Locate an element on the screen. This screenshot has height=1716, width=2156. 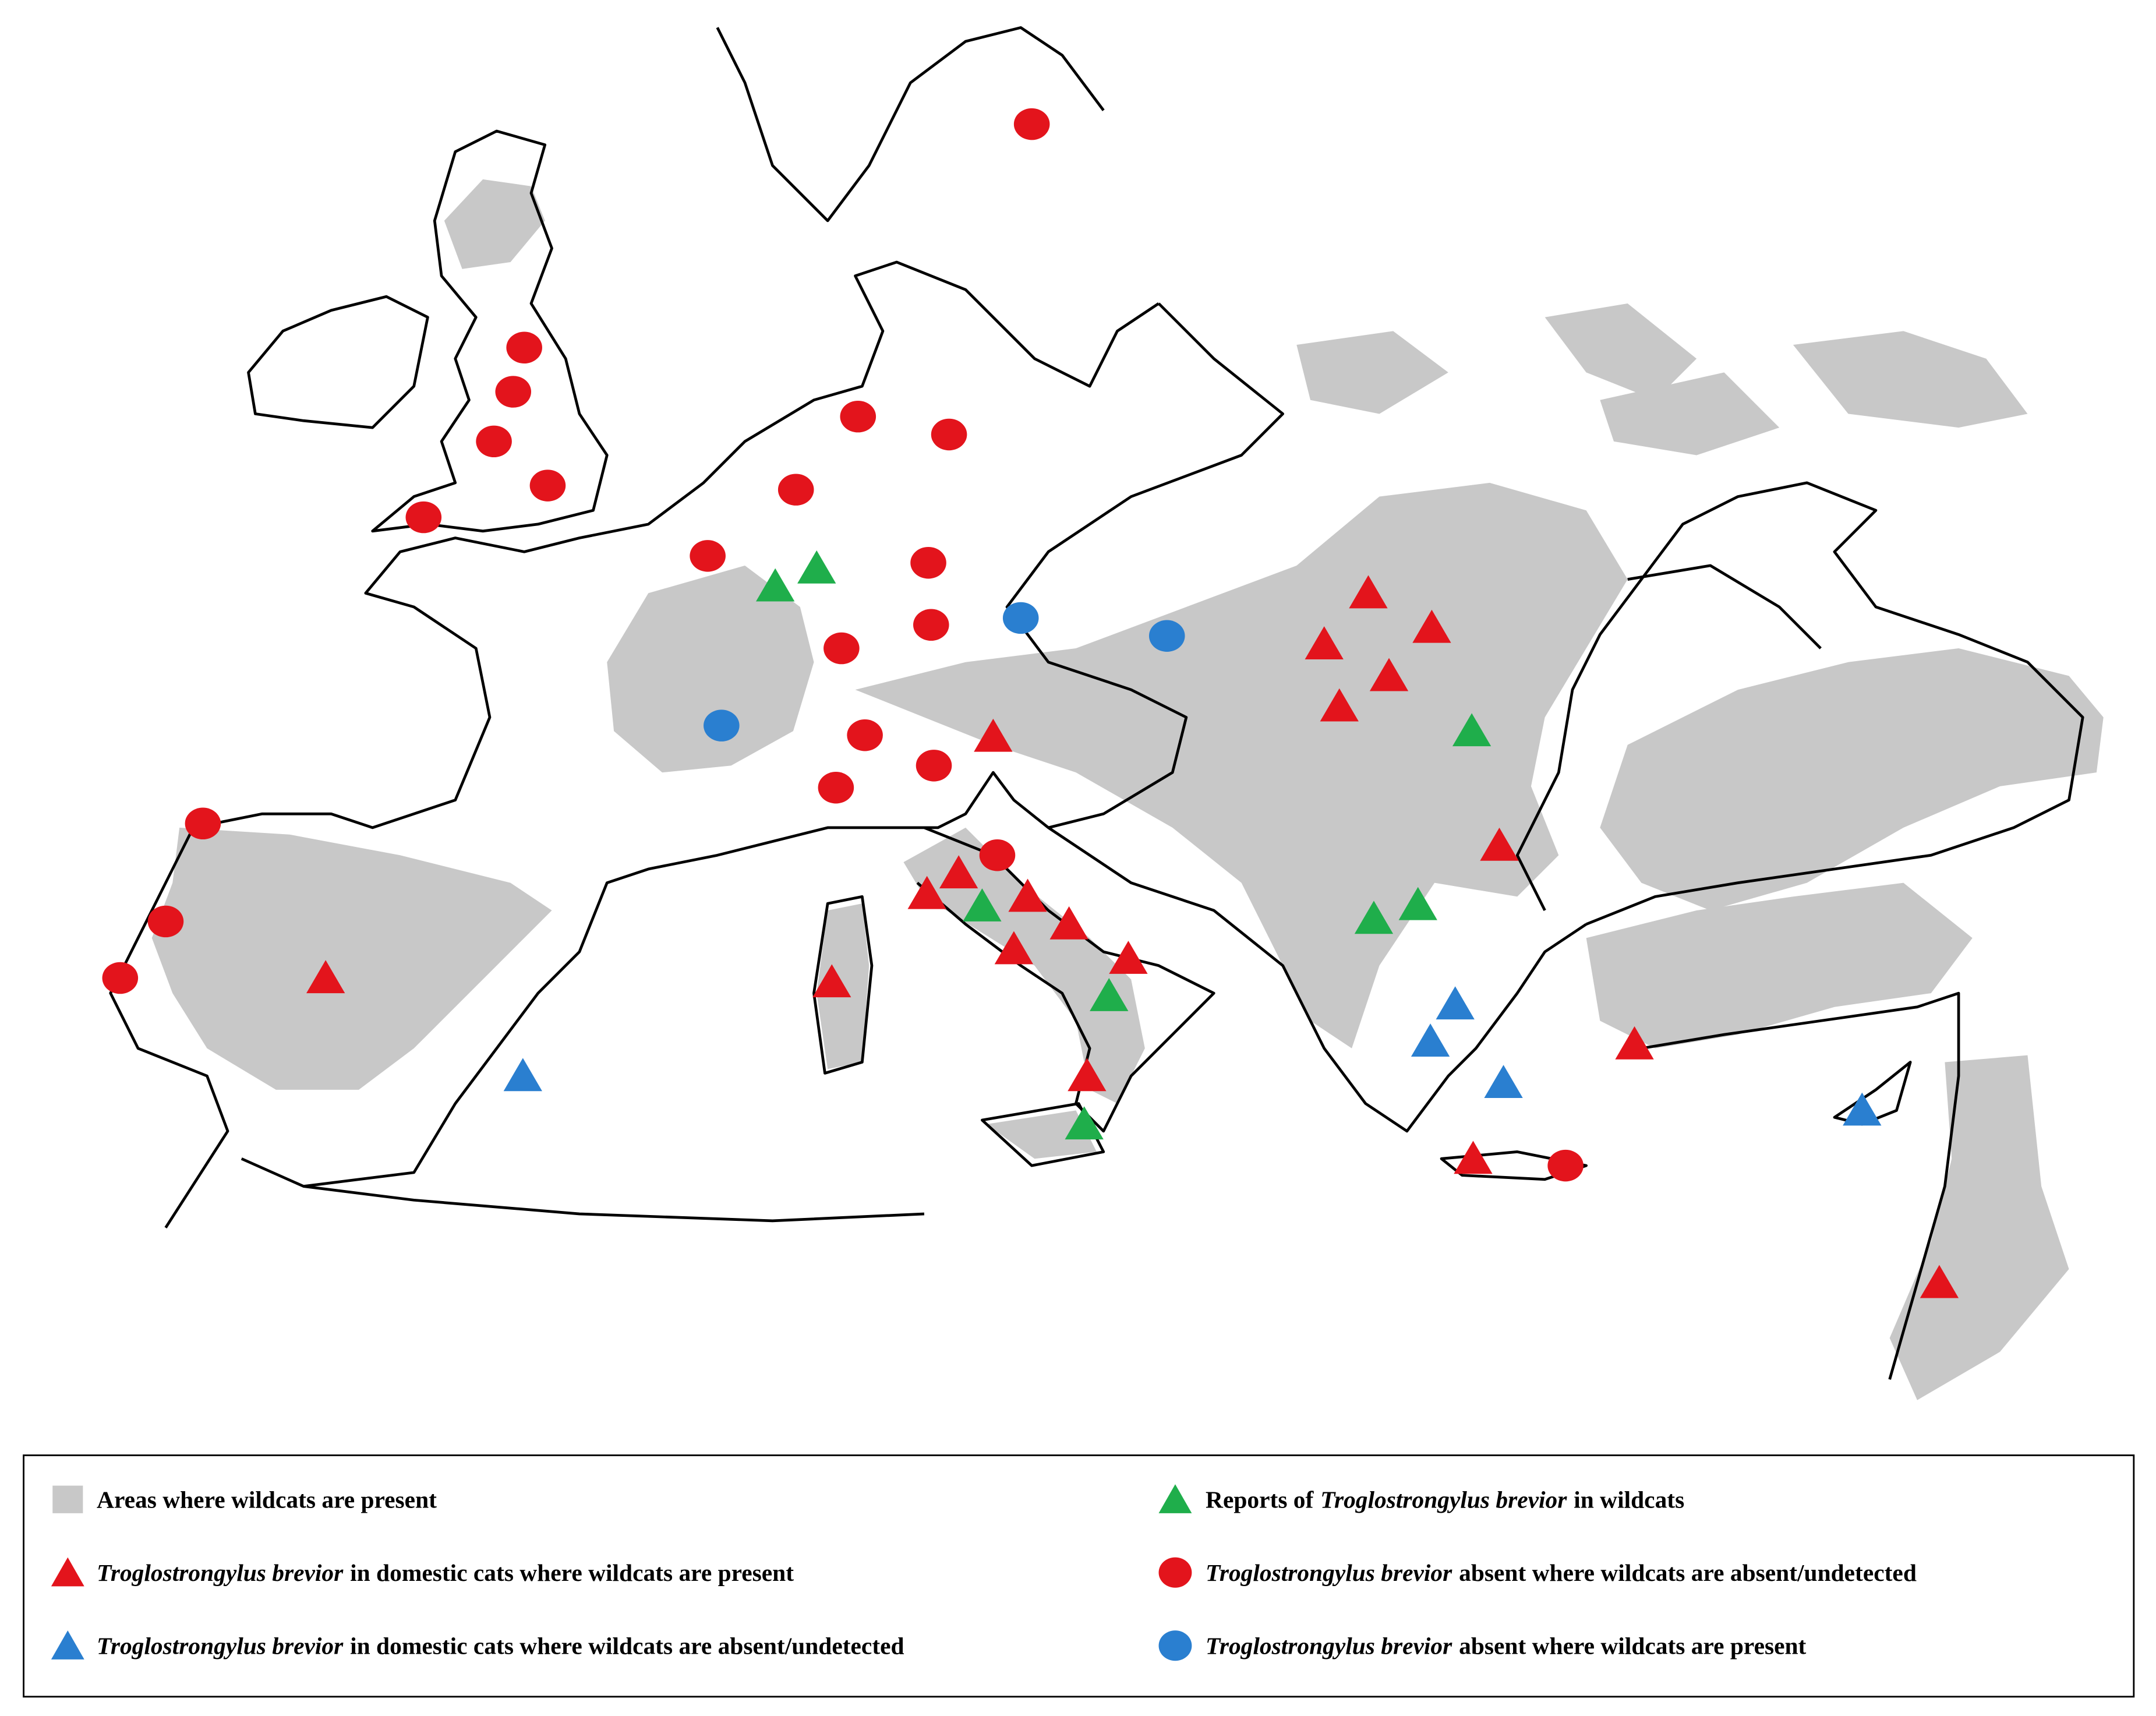
legend-symbol-blue-circle is located at coordinates (1175, 1646).